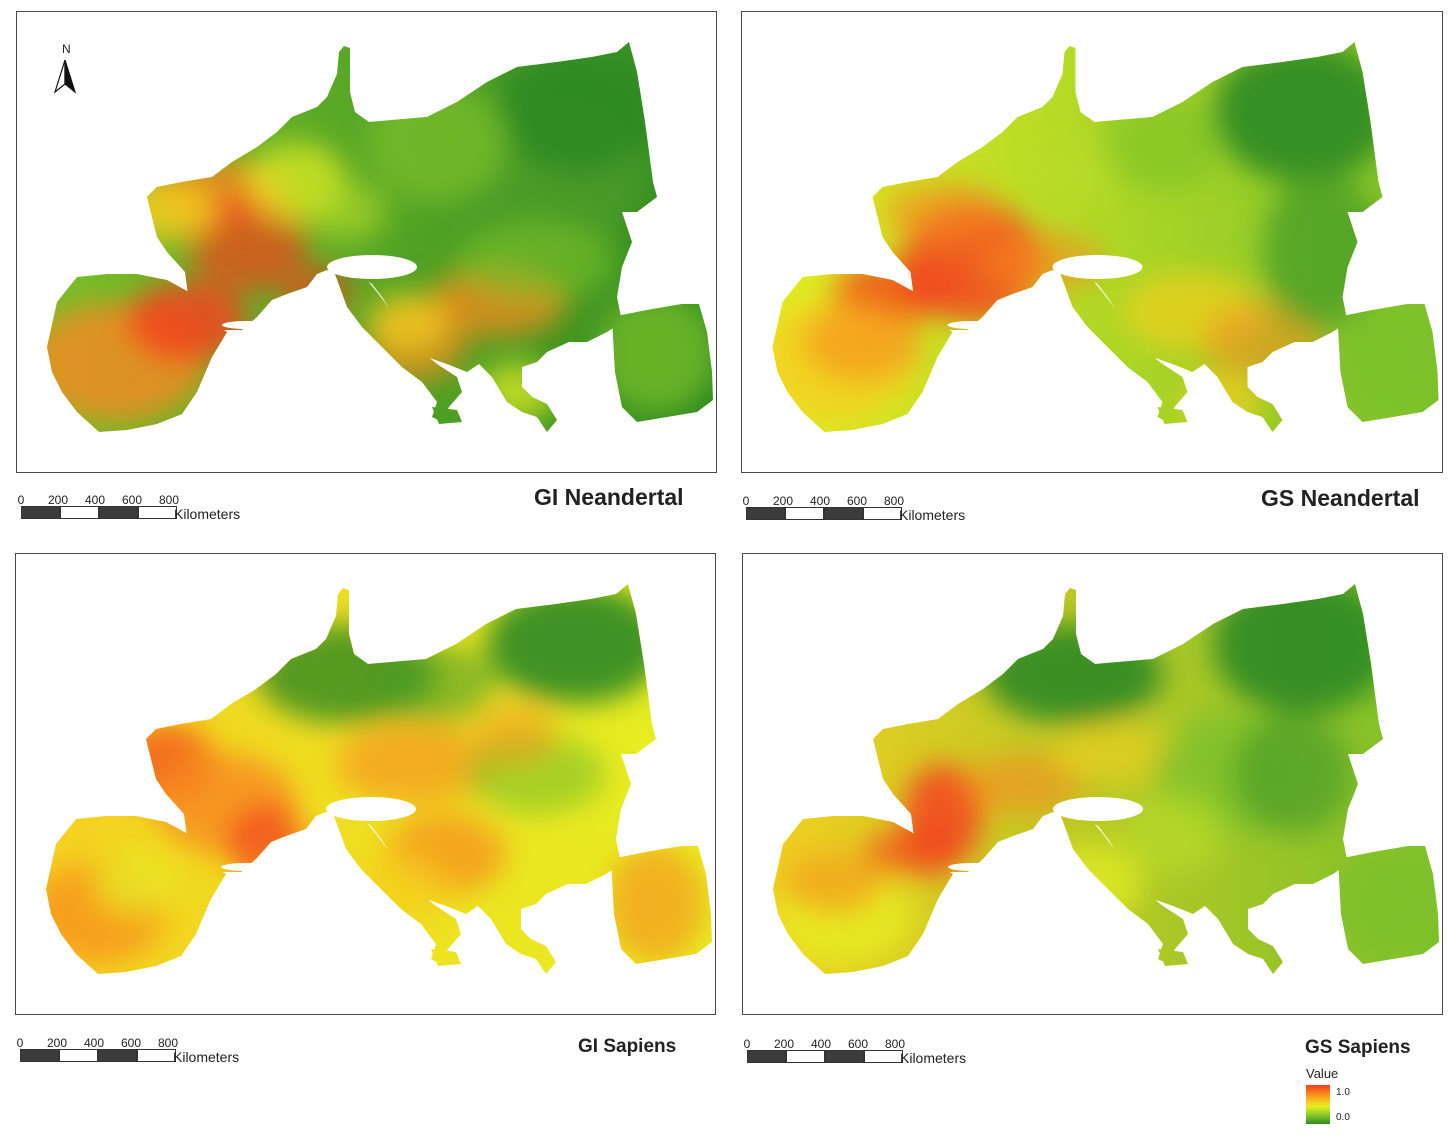 The height and width of the screenshot is (1145, 1456). What do you see at coordinates (1358, 1047) in the screenshot?
I see `map-title-gs-sapiens: GS Sapiens` at bounding box center [1358, 1047].